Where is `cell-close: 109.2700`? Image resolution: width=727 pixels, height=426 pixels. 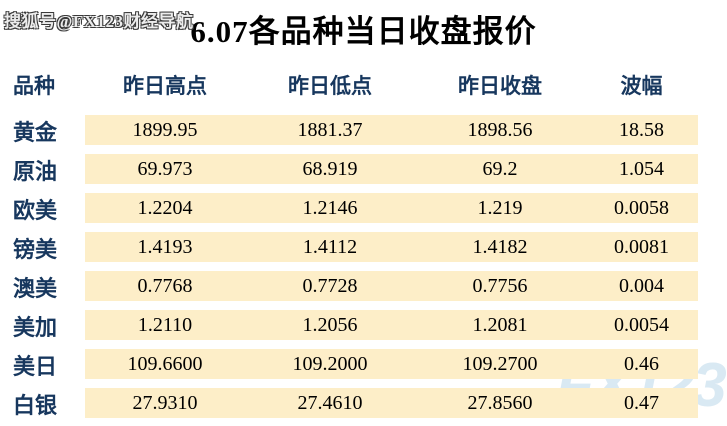
cell-close: 109.2700 is located at coordinates (500, 364).